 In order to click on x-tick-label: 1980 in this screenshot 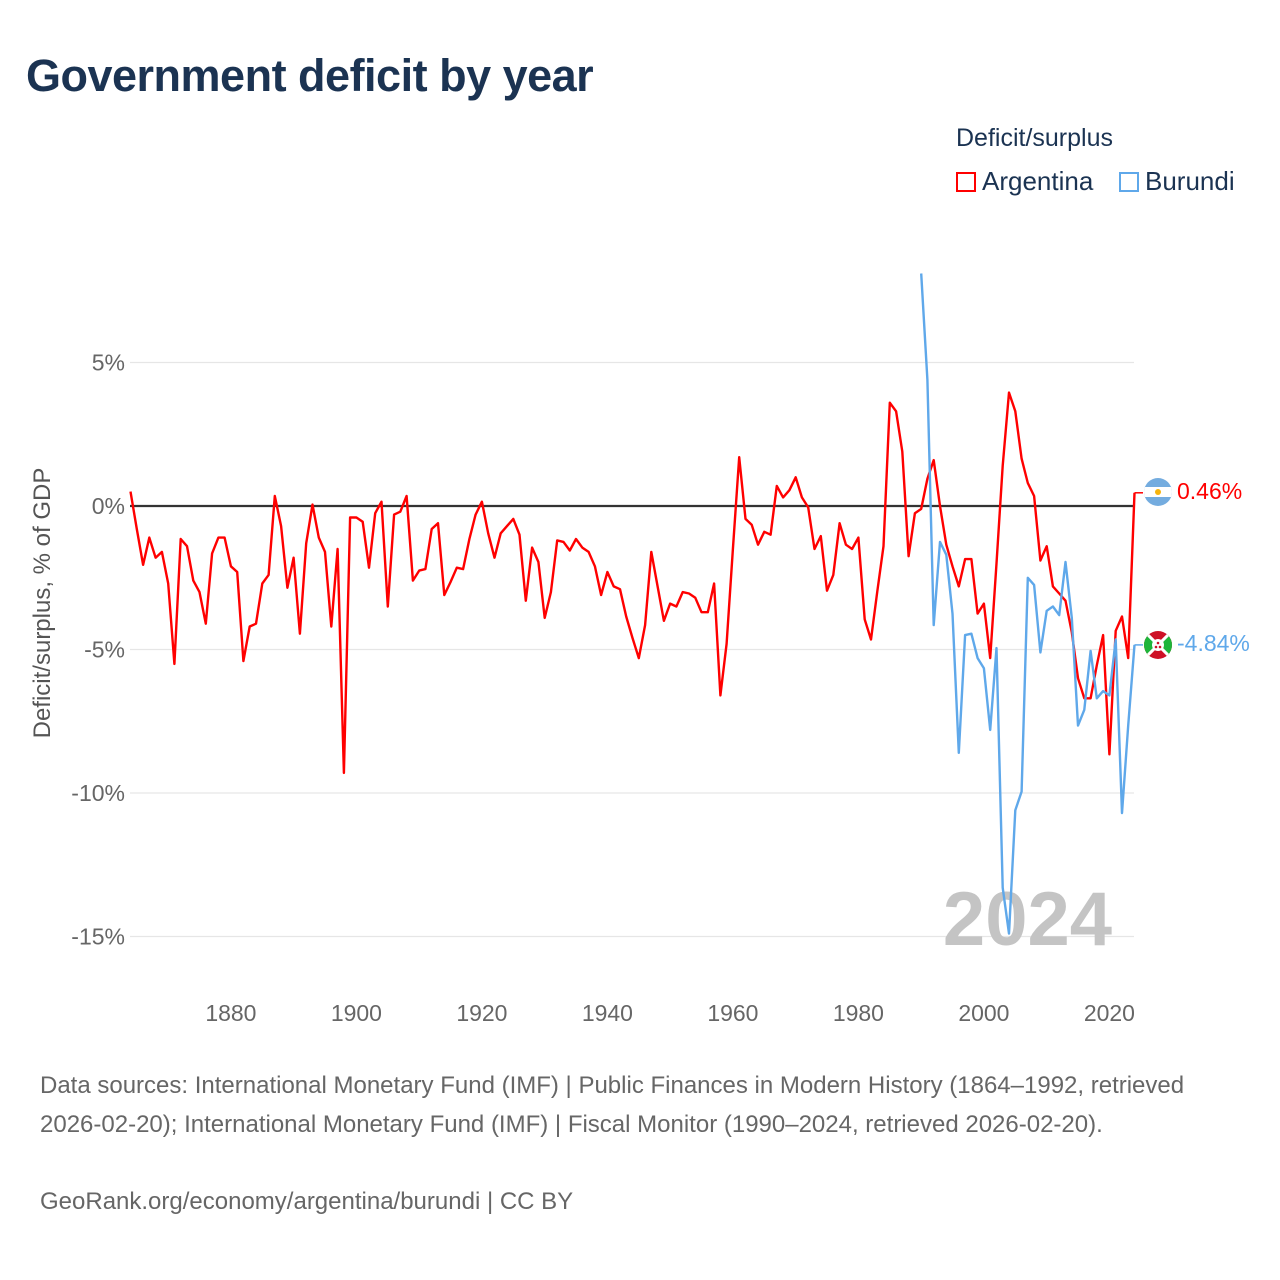, I will do `click(858, 1013)`.